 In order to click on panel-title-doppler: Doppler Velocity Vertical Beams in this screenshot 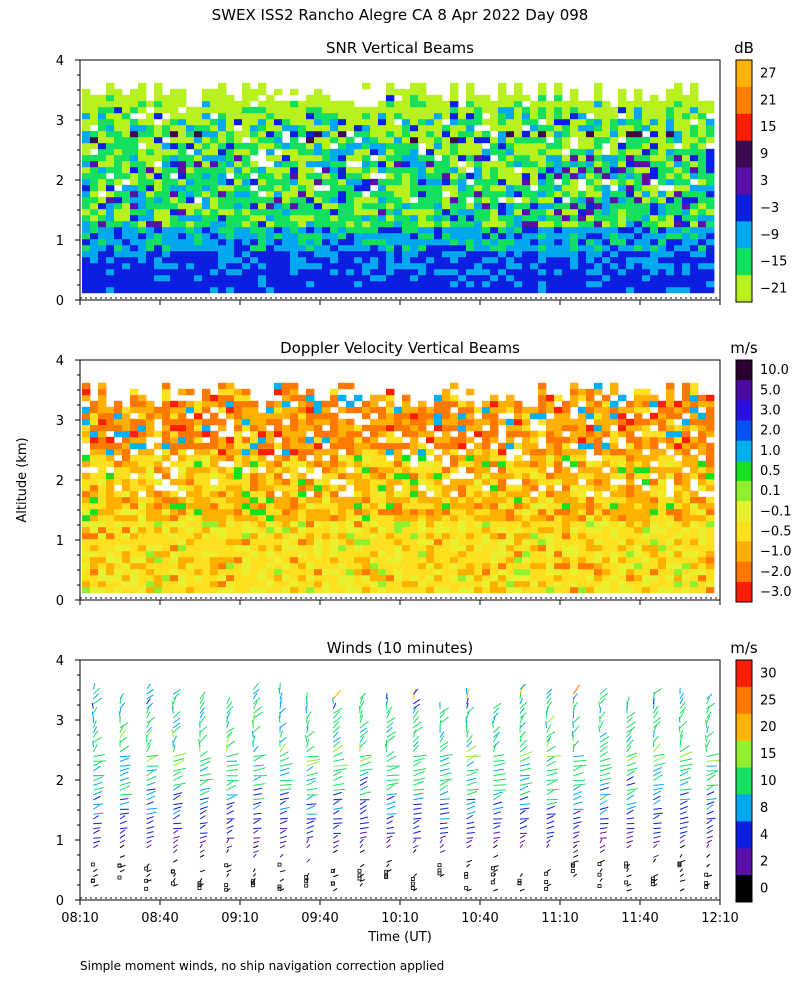, I will do `click(400, 348)`.